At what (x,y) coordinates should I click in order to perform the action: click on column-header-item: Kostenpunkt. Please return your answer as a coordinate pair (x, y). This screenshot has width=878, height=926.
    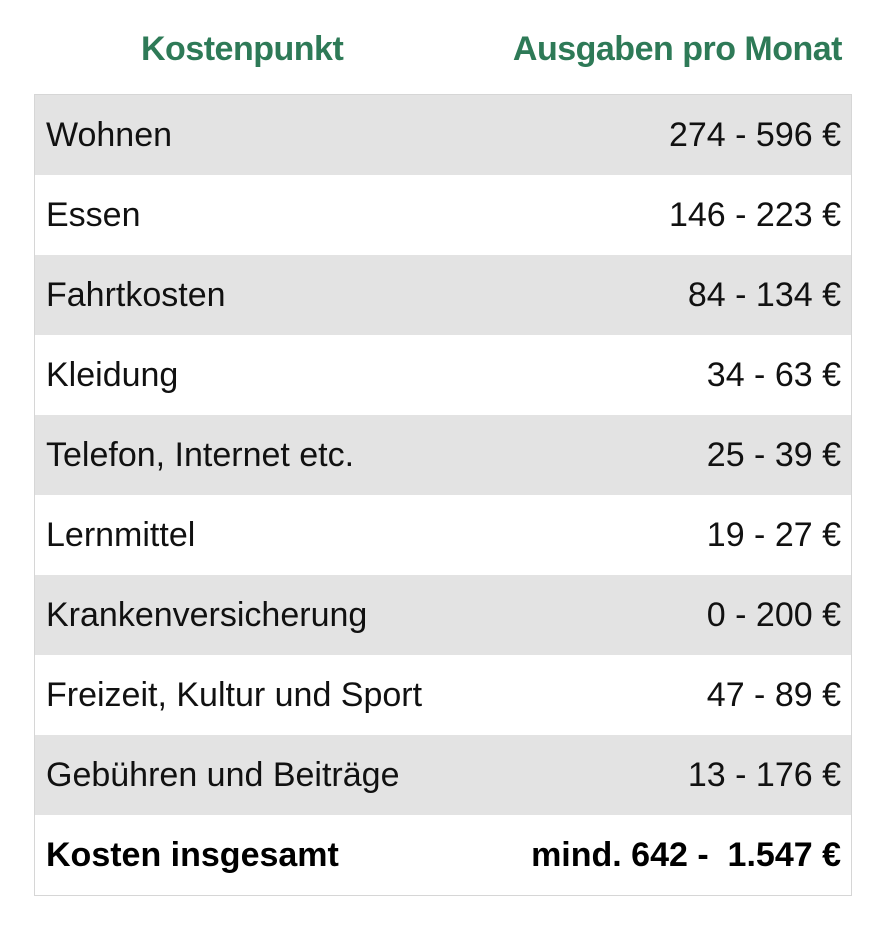
    Looking at the image, I should click on (242, 49).